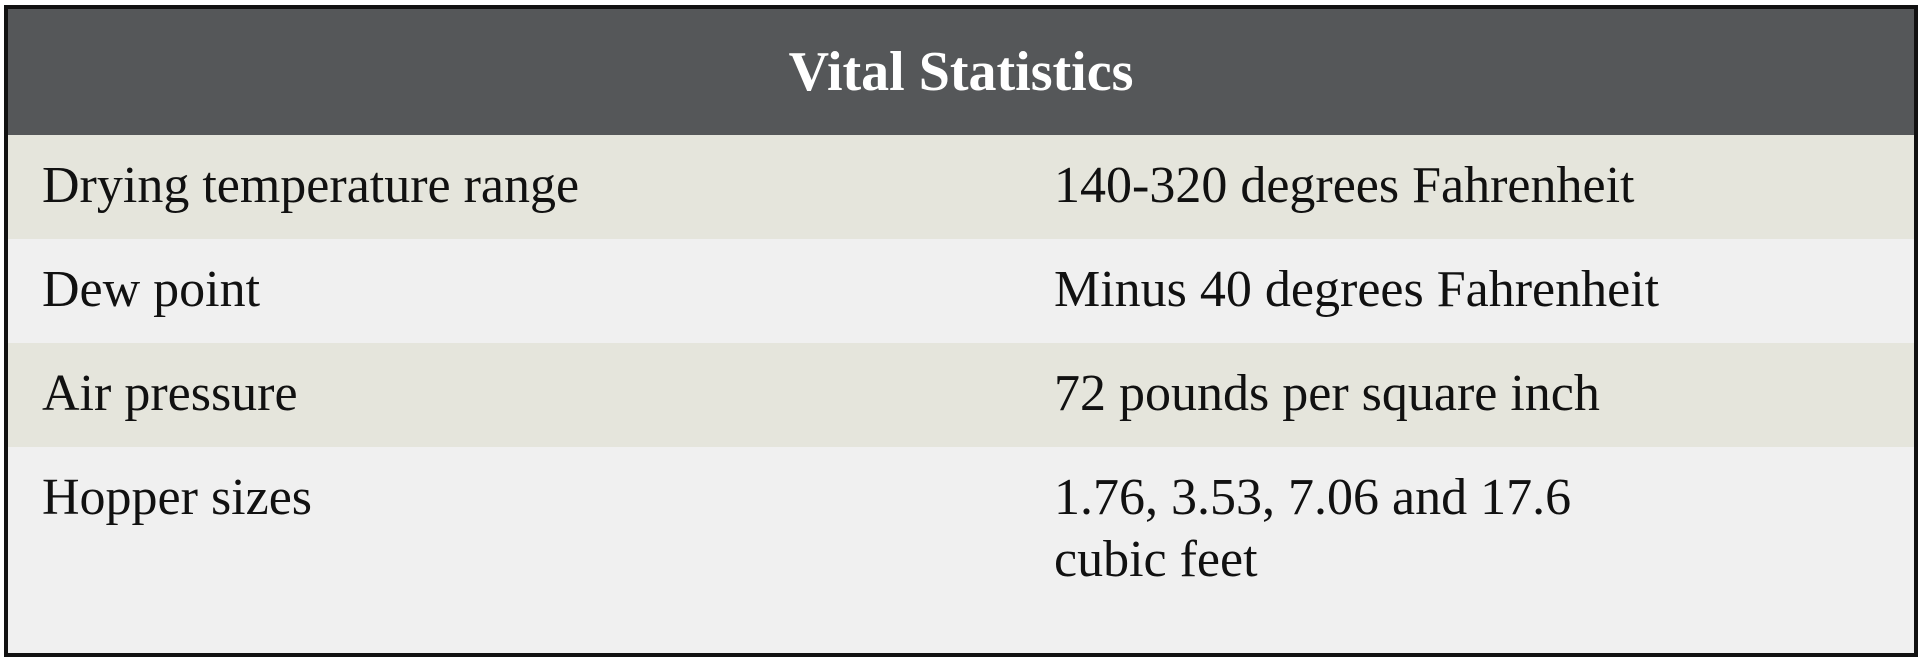  What do you see at coordinates (1313, 528) in the screenshot?
I see `row-value: 1.76, 3.53, 7.06 and 17.6 cubic feet` at bounding box center [1313, 528].